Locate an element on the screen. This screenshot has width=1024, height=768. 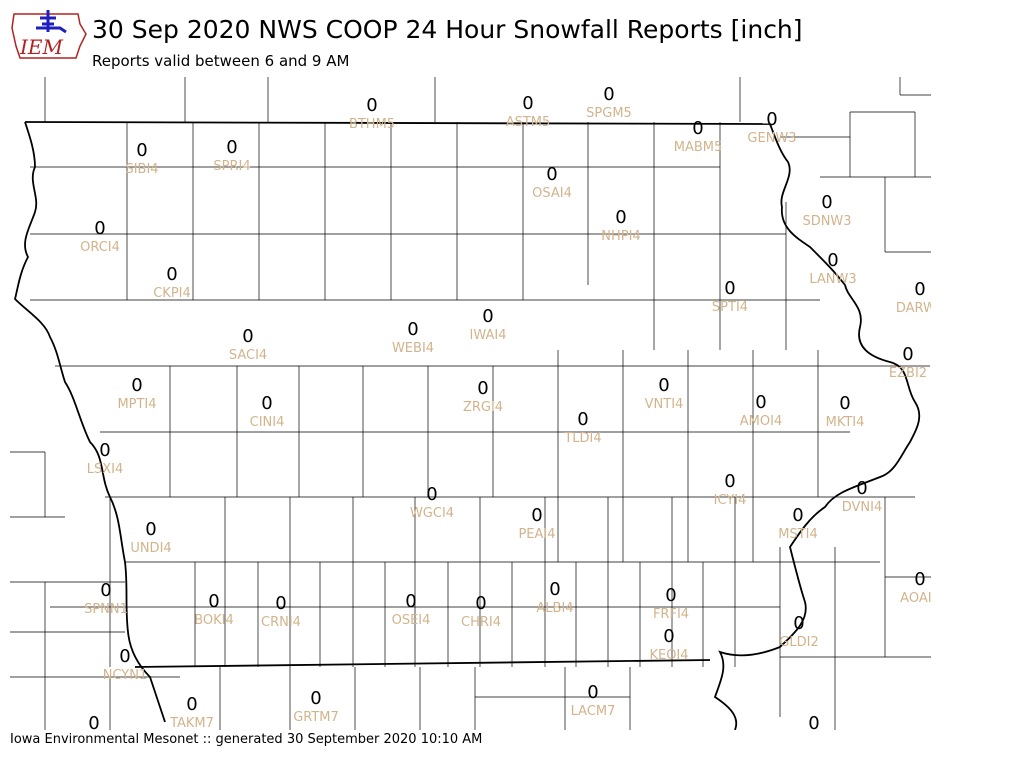
station-id-label: GLDI2 is located at coordinates (798, 642).